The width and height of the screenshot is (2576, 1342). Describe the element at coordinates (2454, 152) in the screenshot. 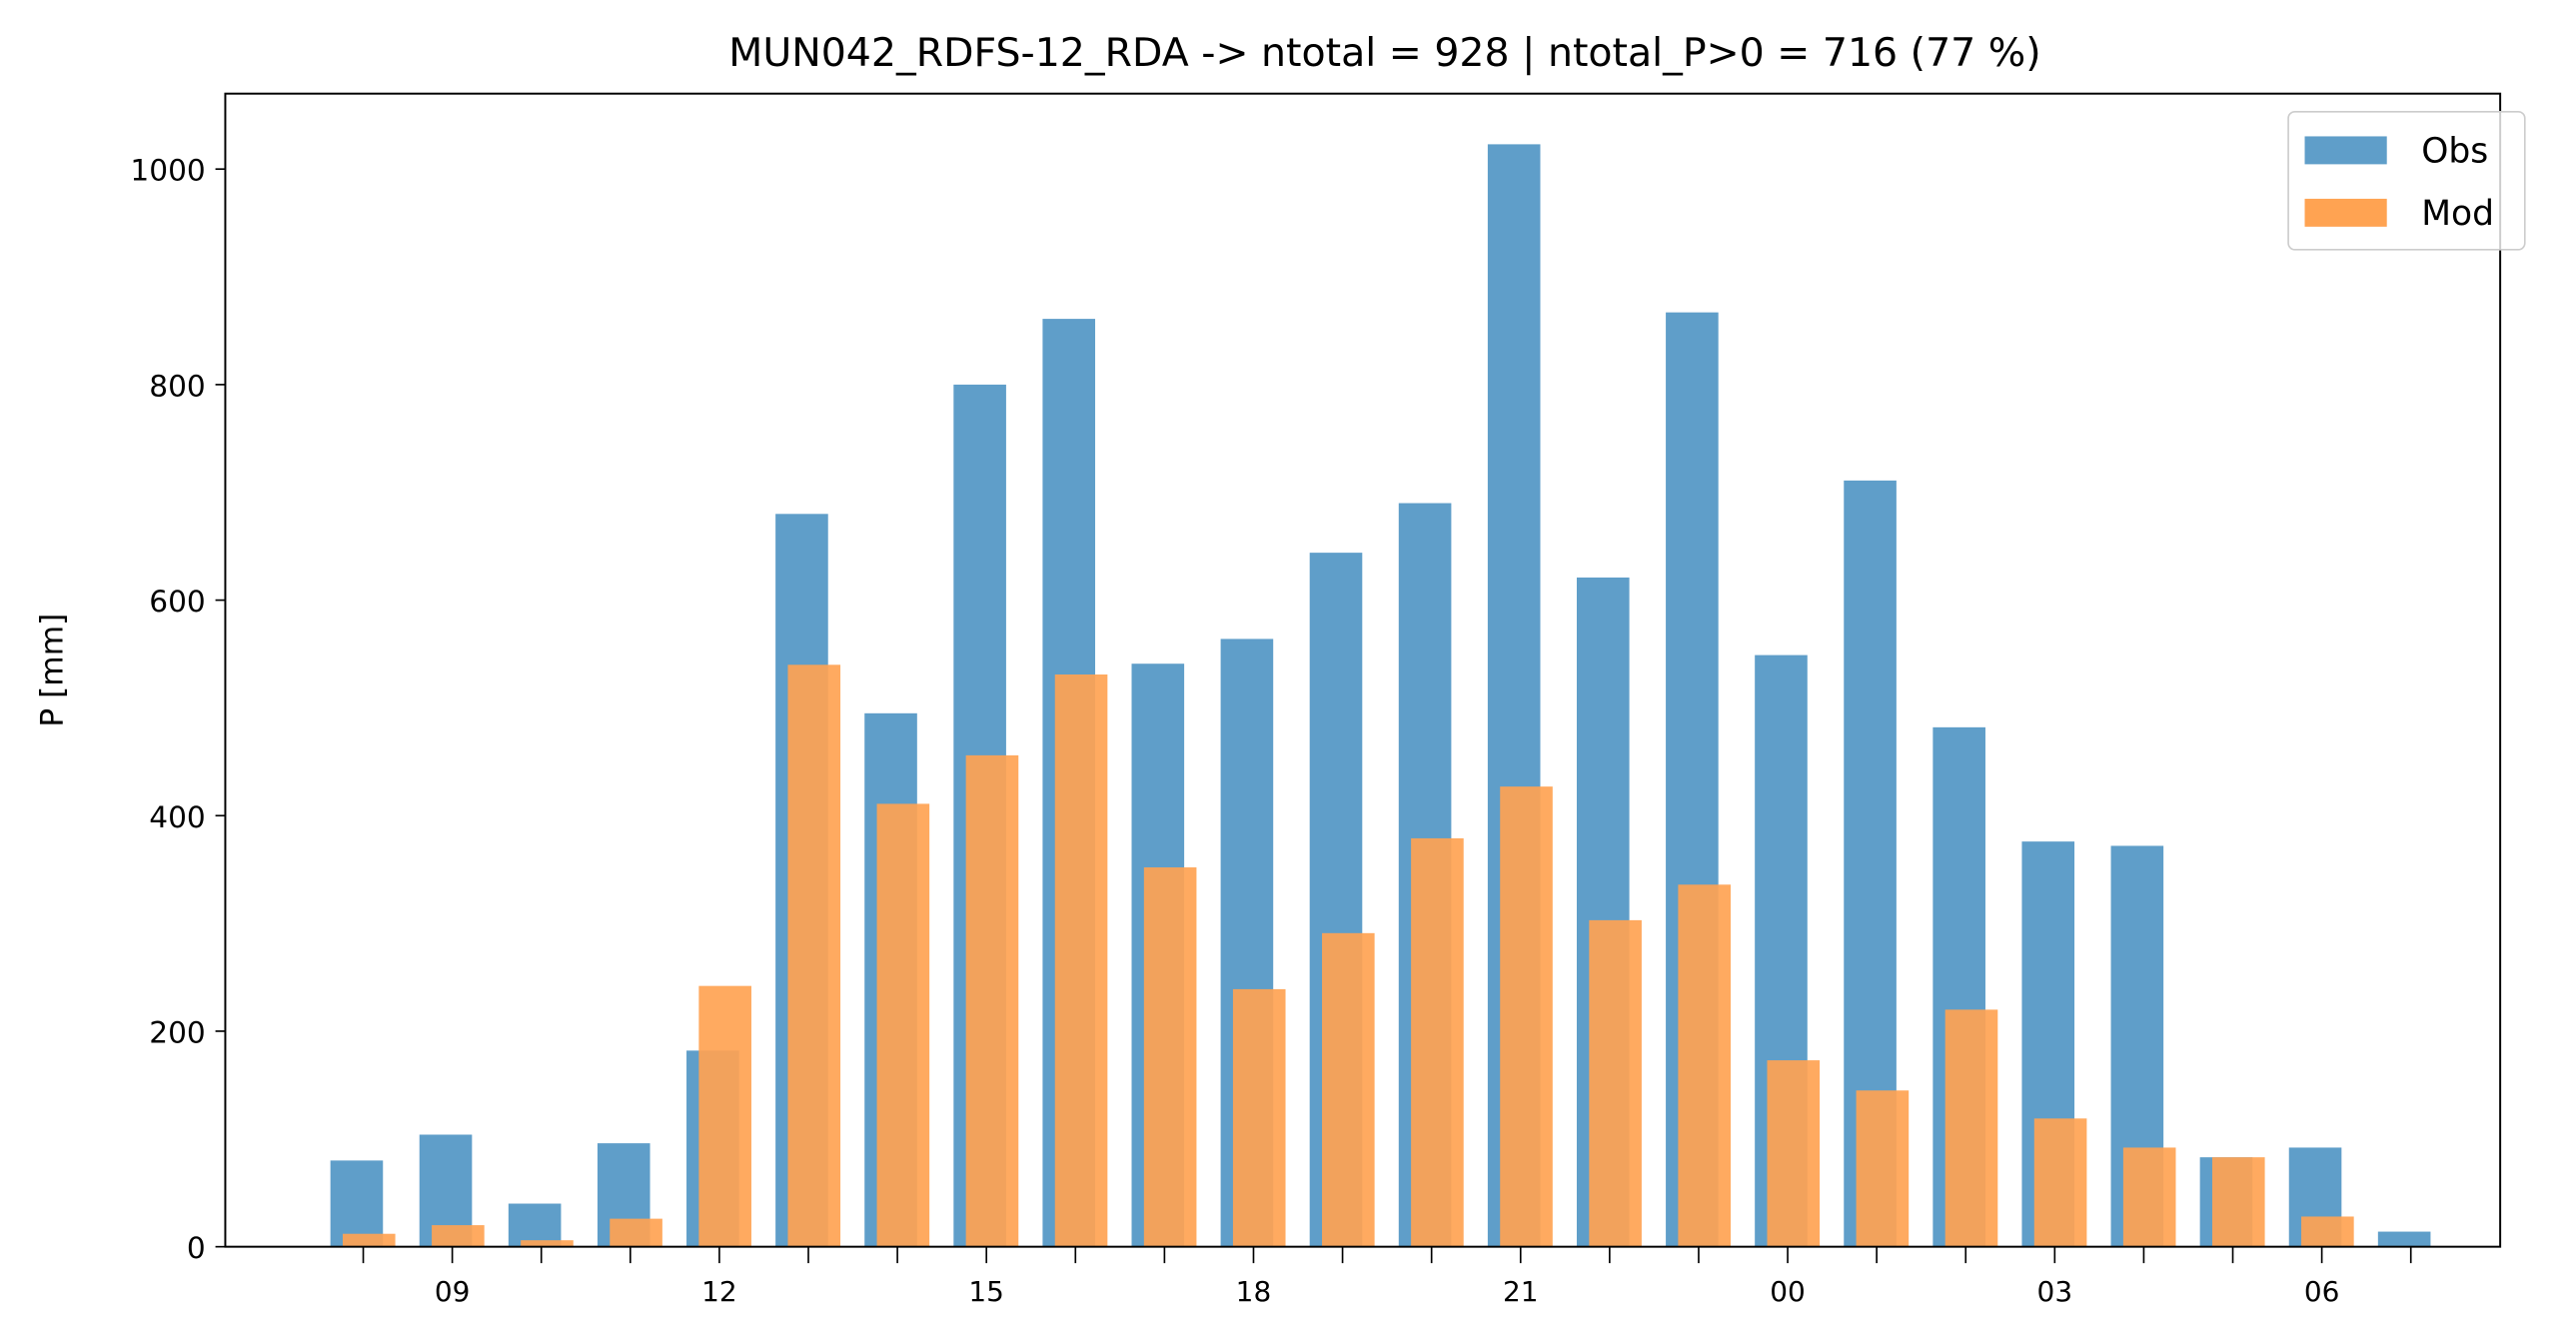

I see `legend-label-obs: Obs` at that location.